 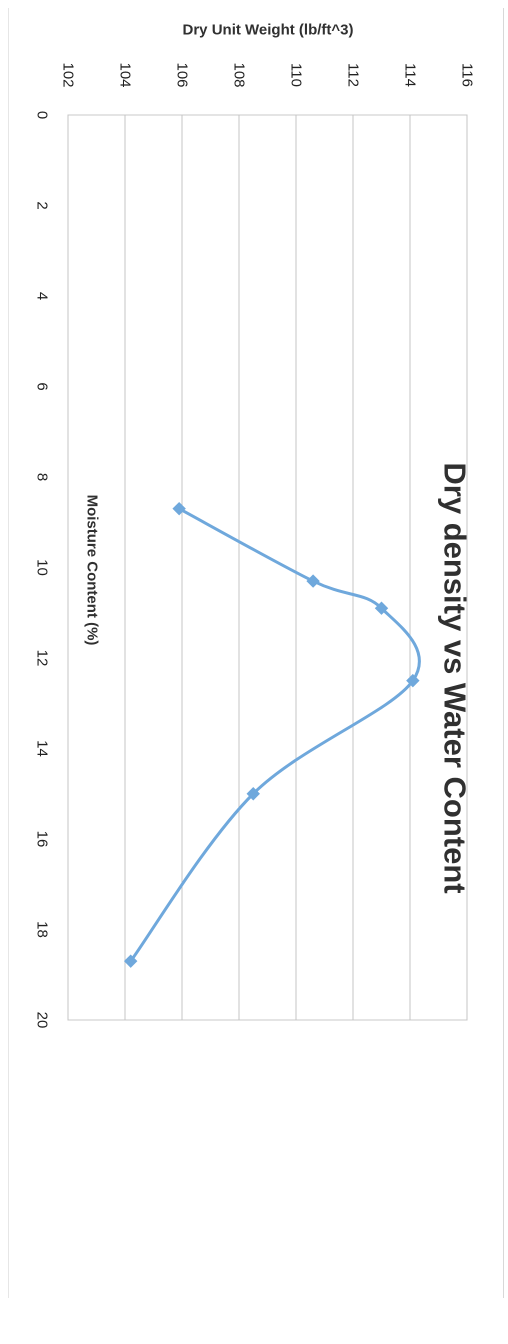 What do you see at coordinates (42, 477) in the screenshot?
I see `x-tick-label-8: 8` at bounding box center [42, 477].